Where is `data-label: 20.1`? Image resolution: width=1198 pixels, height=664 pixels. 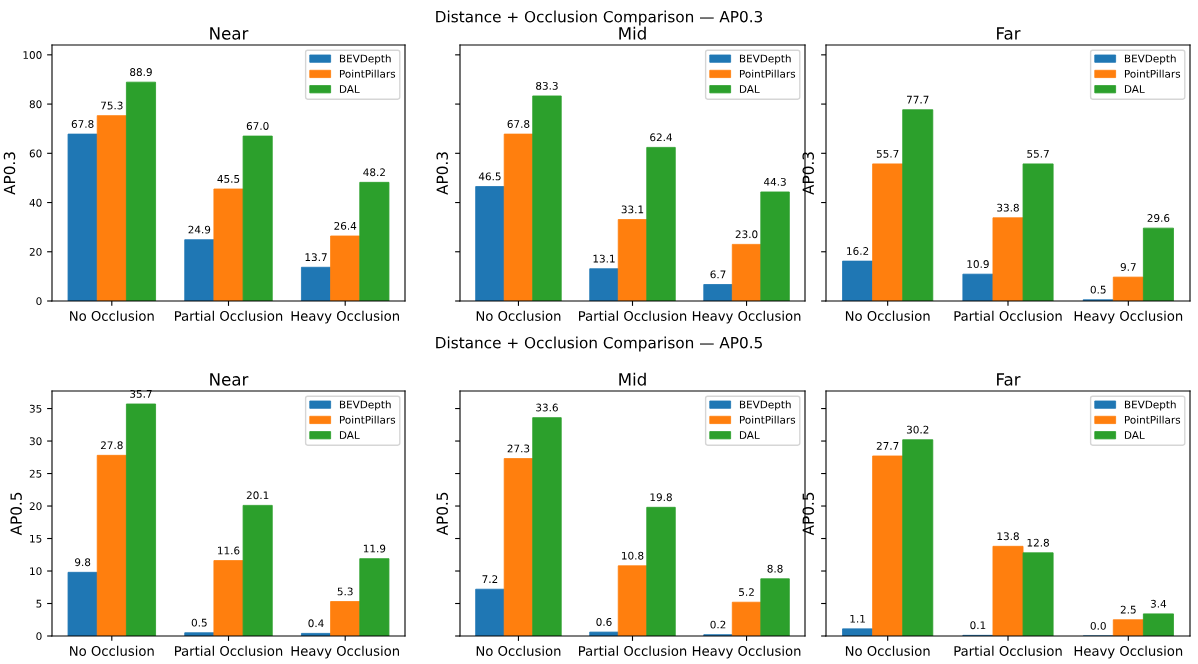 data-label: 20.1 is located at coordinates (257, 495).